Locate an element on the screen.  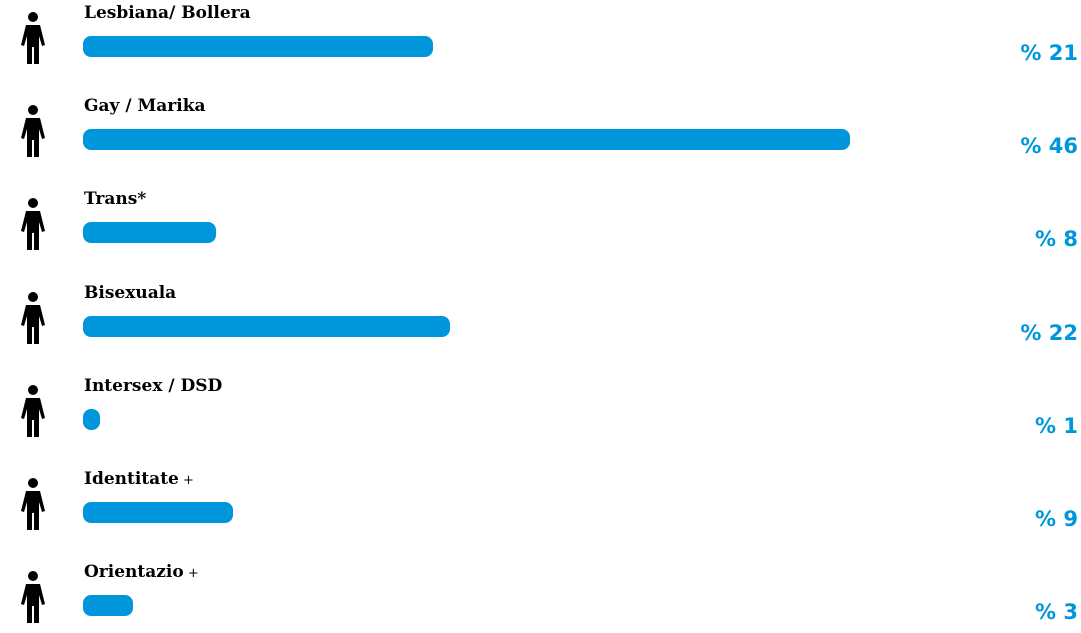
category-label-text: Bisexuala is located at coordinates (130, 293).